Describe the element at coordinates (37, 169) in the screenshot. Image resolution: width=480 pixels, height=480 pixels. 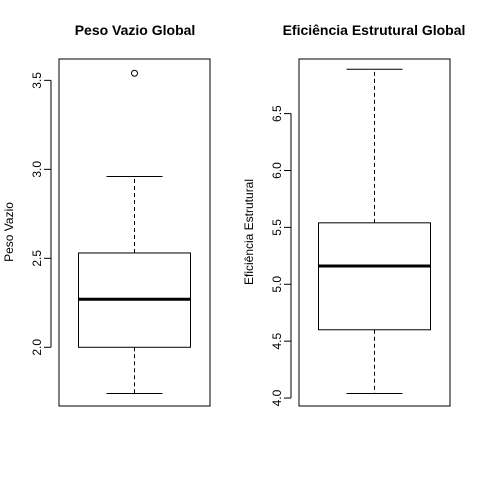
I see `y-tick-label: 3.0` at that location.